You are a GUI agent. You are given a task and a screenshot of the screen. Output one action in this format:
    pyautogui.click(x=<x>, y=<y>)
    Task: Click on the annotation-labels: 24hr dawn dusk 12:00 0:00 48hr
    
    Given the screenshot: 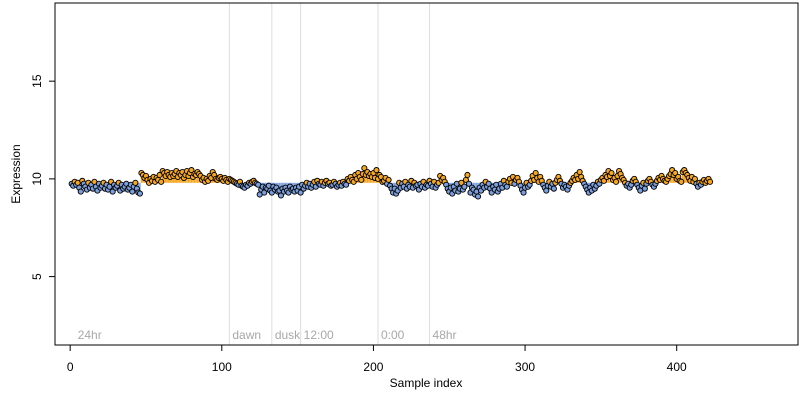 What is the action you would take?
    pyautogui.click(x=267, y=335)
    